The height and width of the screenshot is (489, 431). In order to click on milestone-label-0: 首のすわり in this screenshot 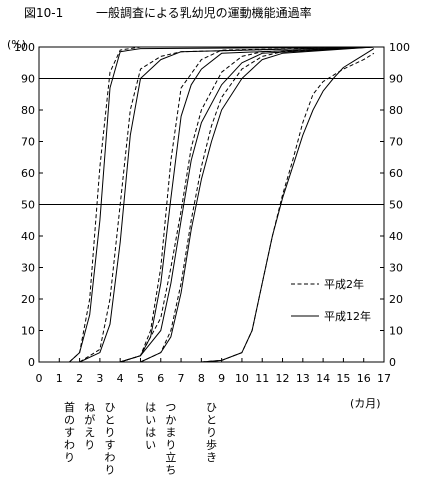, I will do `click(69, 432)`.